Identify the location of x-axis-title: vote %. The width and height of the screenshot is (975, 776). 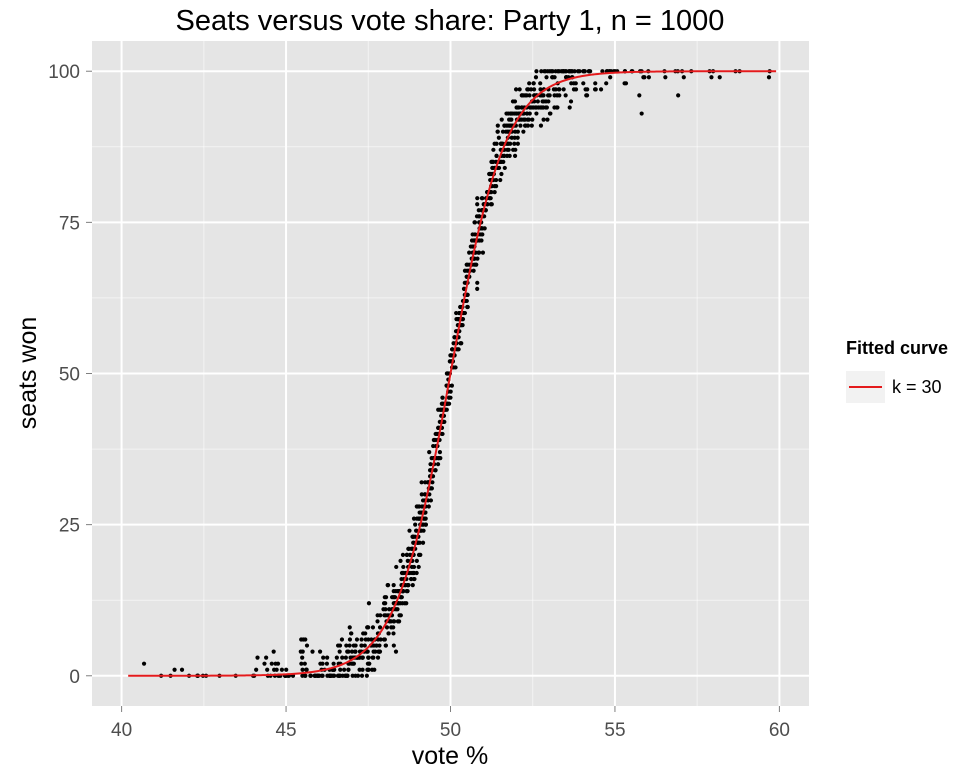
(450, 756).